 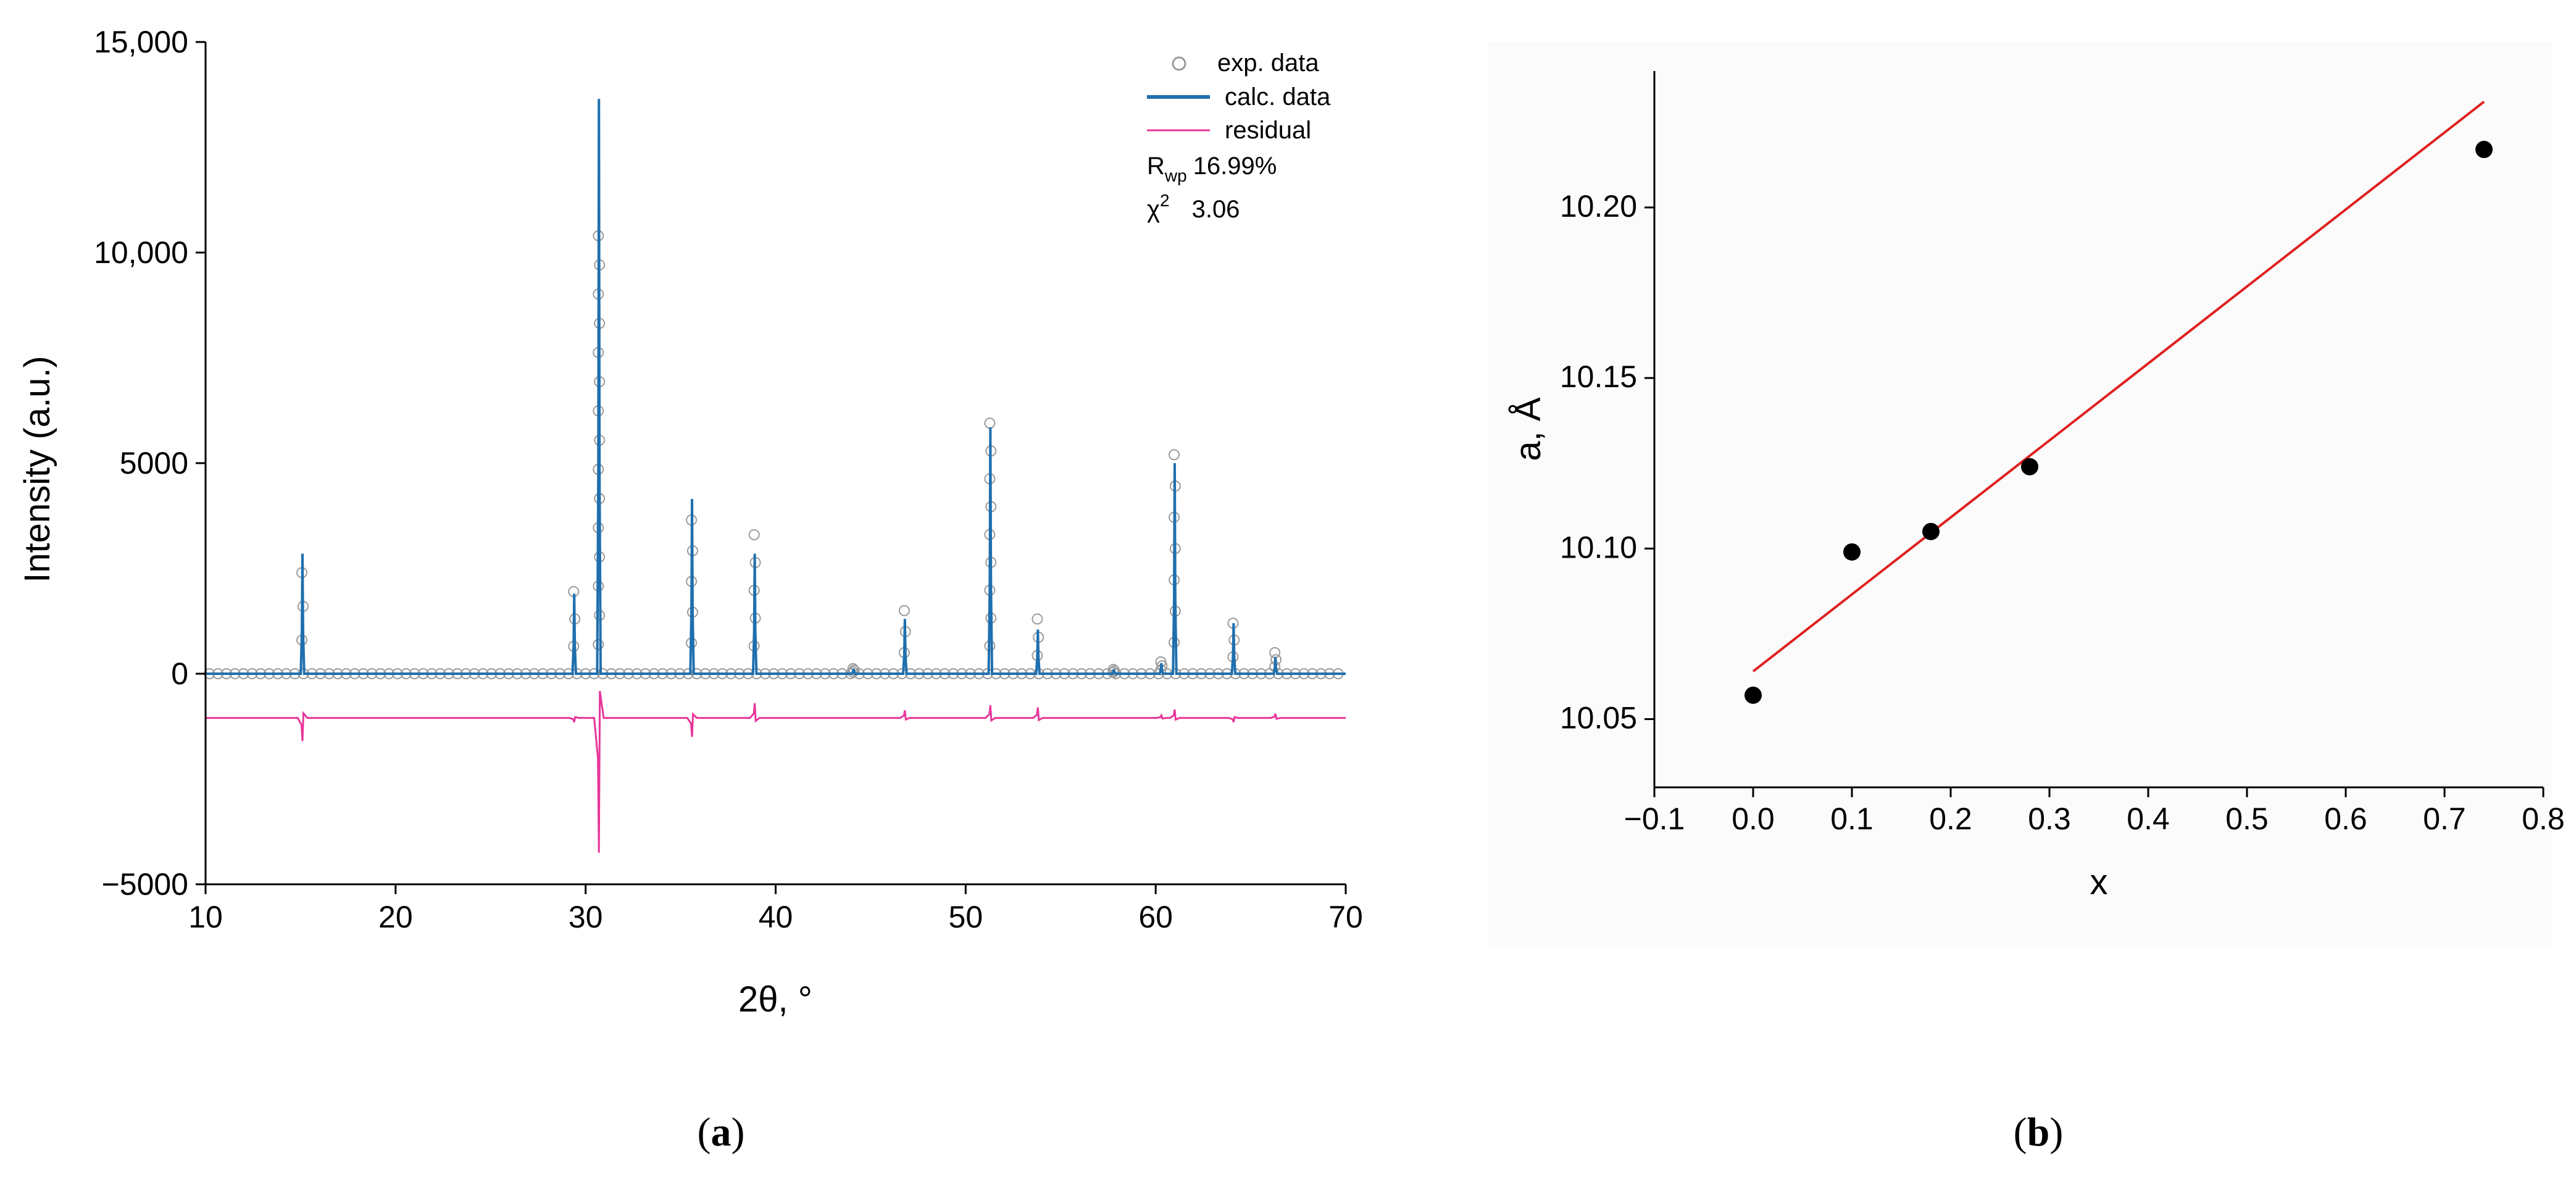 What do you see at coordinates (2345, 819) in the screenshot?
I see `x-tick-label: 0.6` at bounding box center [2345, 819].